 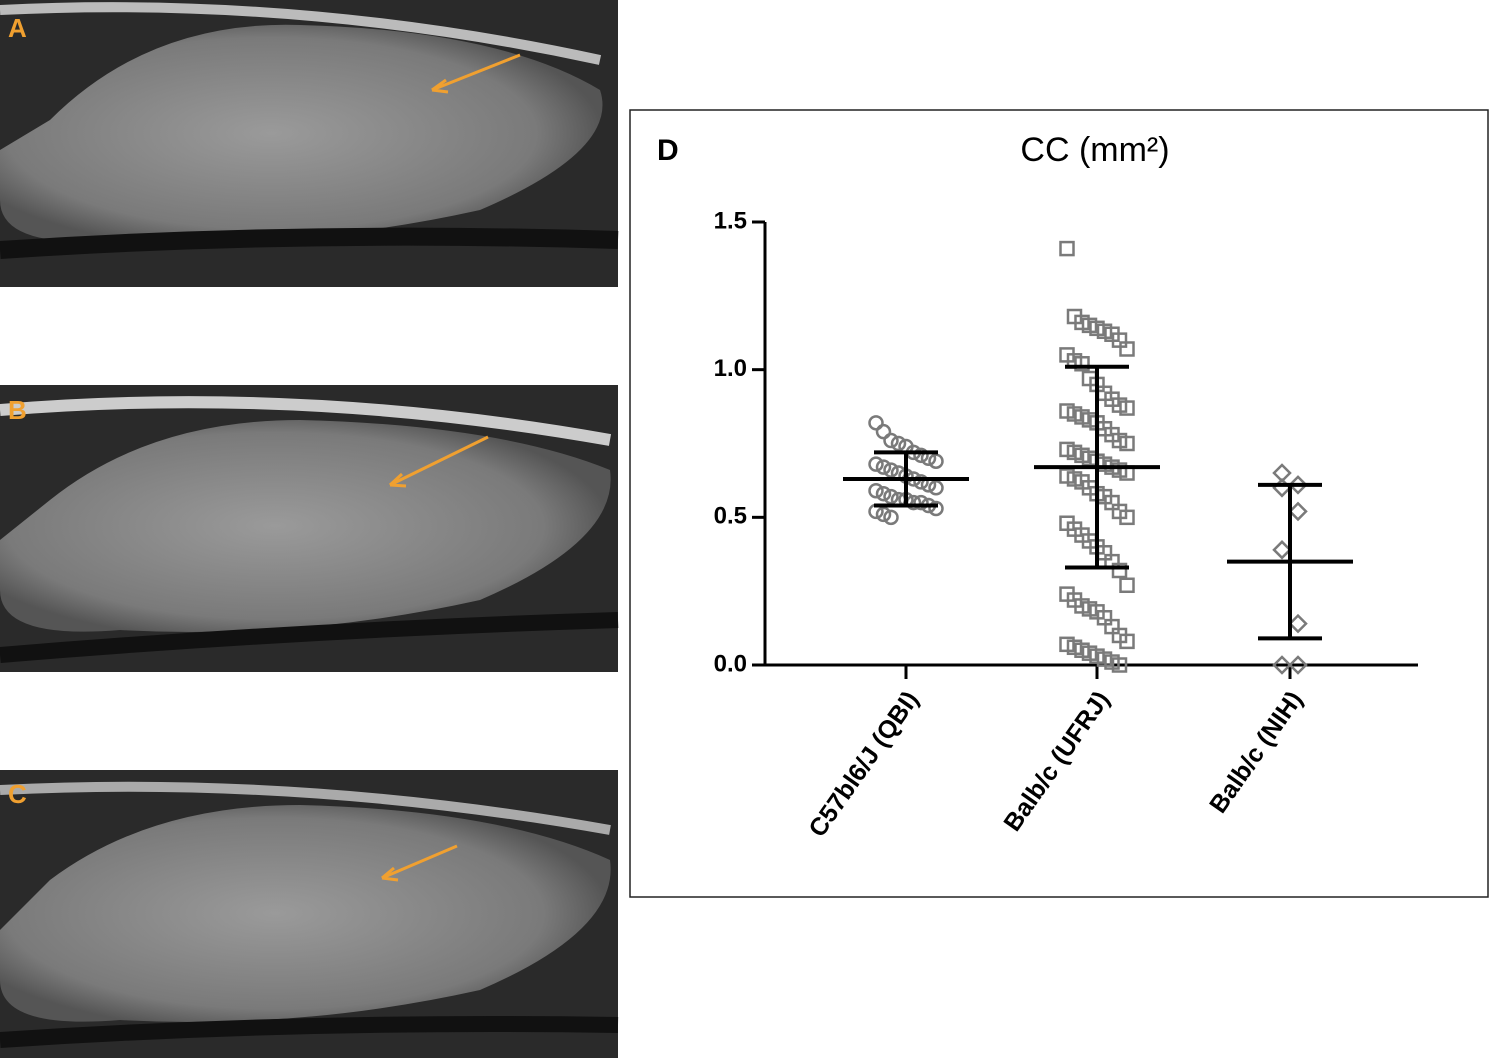 What do you see at coordinates (309, 143) in the screenshot?
I see `mri-image: A` at bounding box center [309, 143].